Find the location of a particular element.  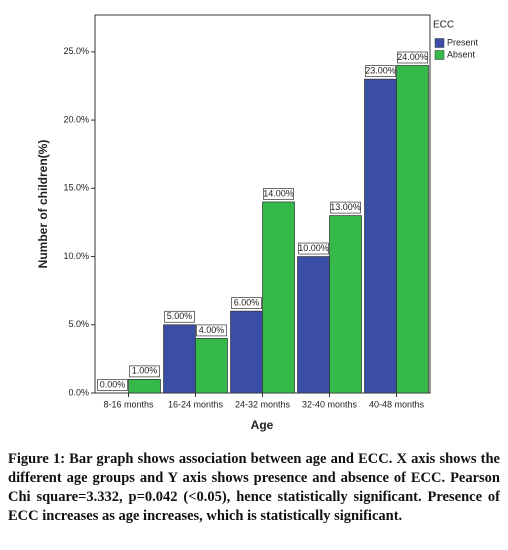

data-label: 14.00% is located at coordinates (278, 193).